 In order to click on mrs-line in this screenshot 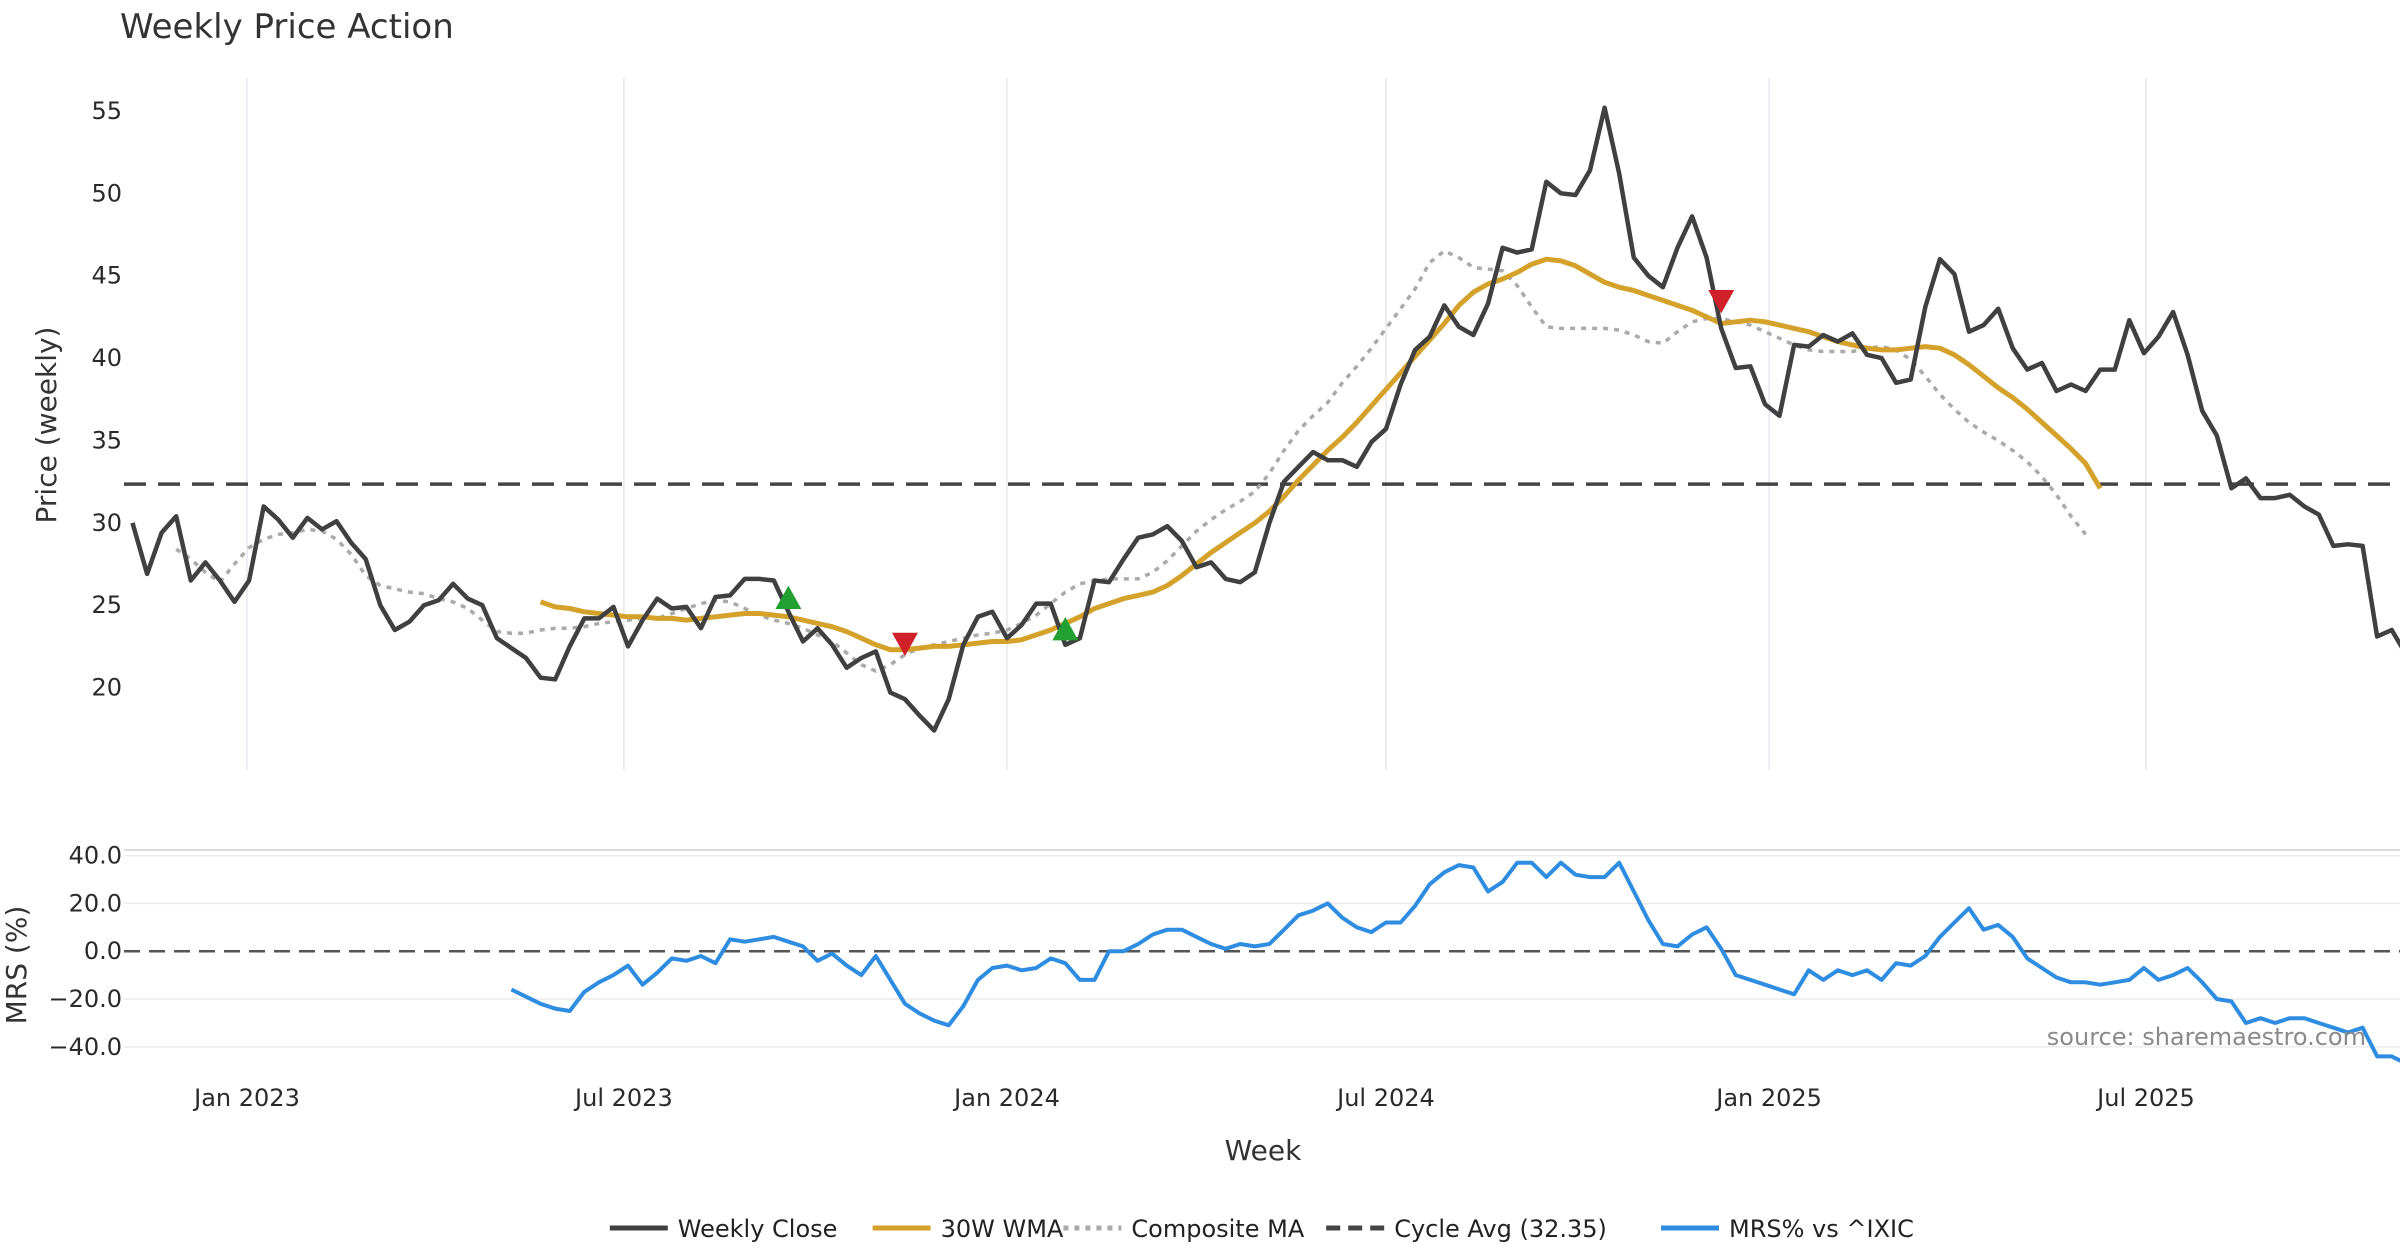, I will do `click(1455, 961)`.